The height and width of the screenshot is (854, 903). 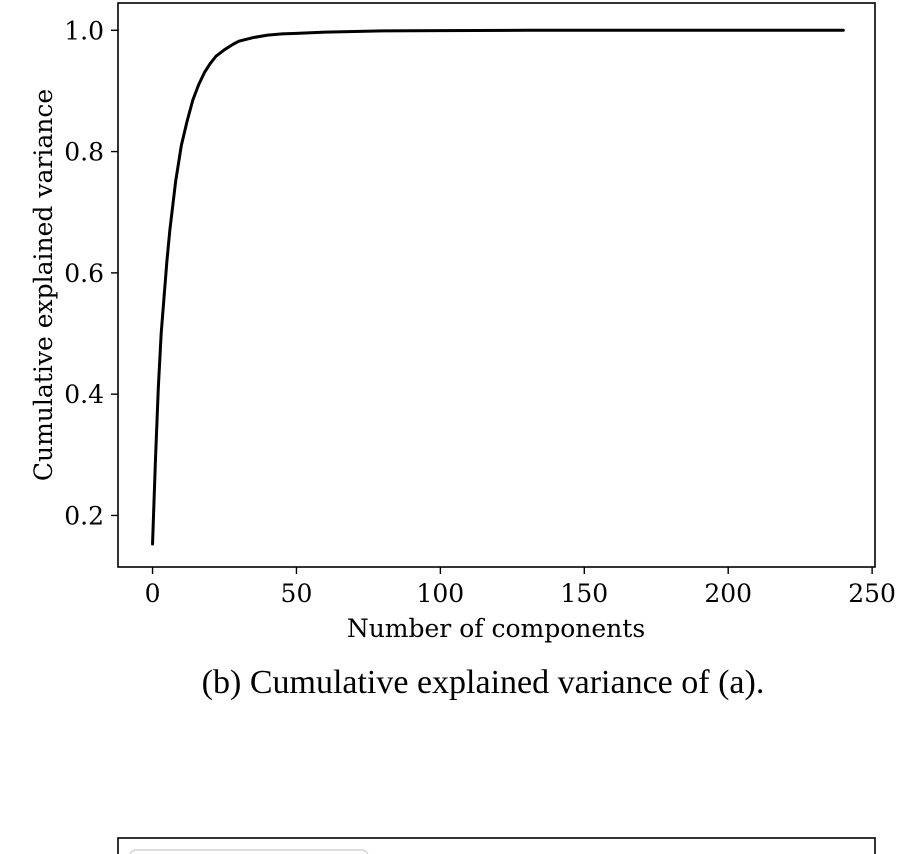 I want to click on x-tick-label: 200, so click(x=728, y=593).